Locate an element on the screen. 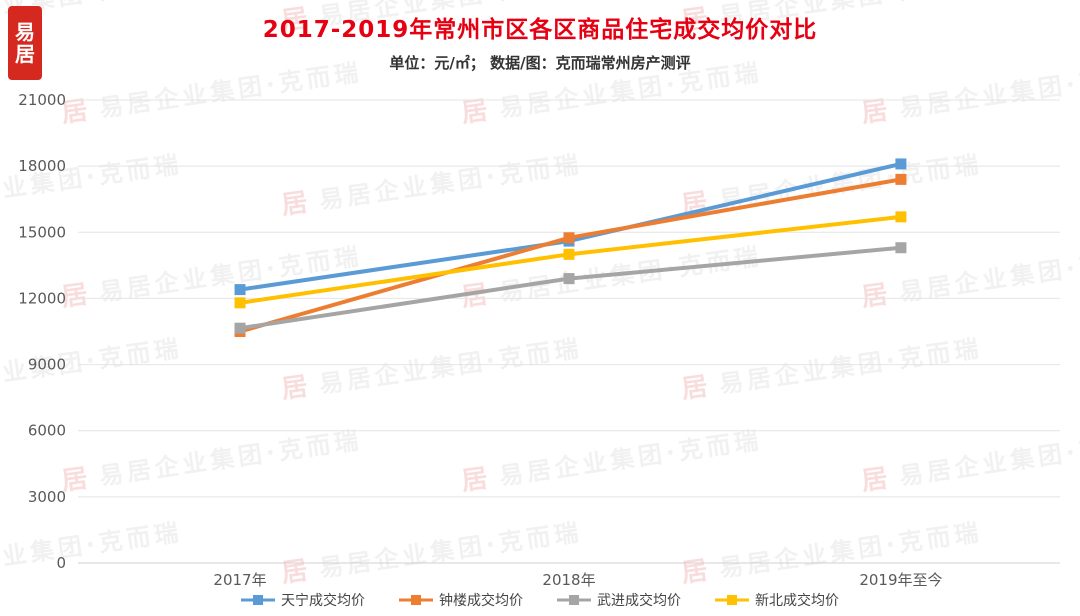 This screenshot has width=1080, height=616. chart-subtitle: 单位：元/㎡； 数据/图：克而瑞常州房产测评 is located at coordinates (540, 63).